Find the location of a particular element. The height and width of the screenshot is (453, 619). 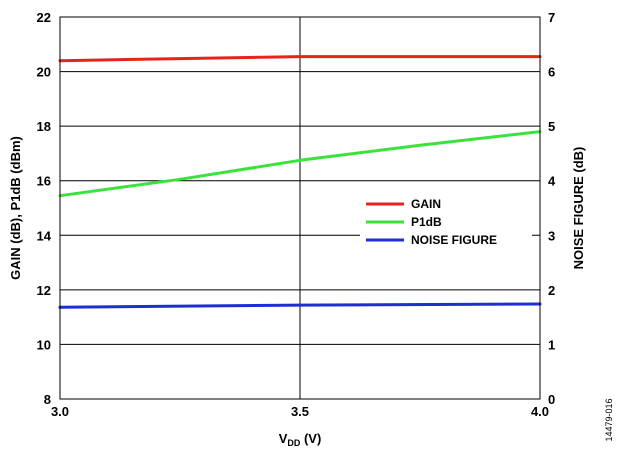

x-axis-label-subscript: DD is located at coordinates (293, 443).